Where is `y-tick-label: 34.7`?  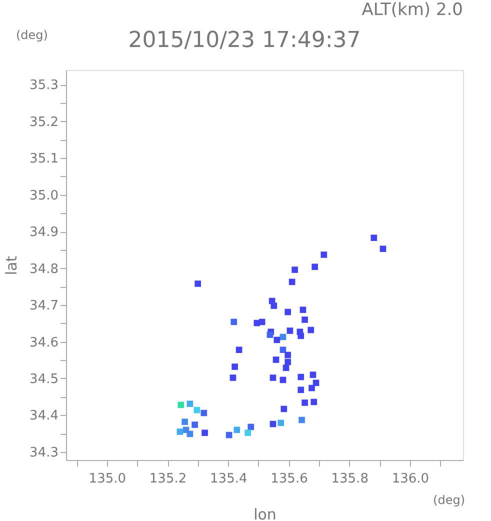 y-tick-label: 34.7 is located at coordinates (44, 306).